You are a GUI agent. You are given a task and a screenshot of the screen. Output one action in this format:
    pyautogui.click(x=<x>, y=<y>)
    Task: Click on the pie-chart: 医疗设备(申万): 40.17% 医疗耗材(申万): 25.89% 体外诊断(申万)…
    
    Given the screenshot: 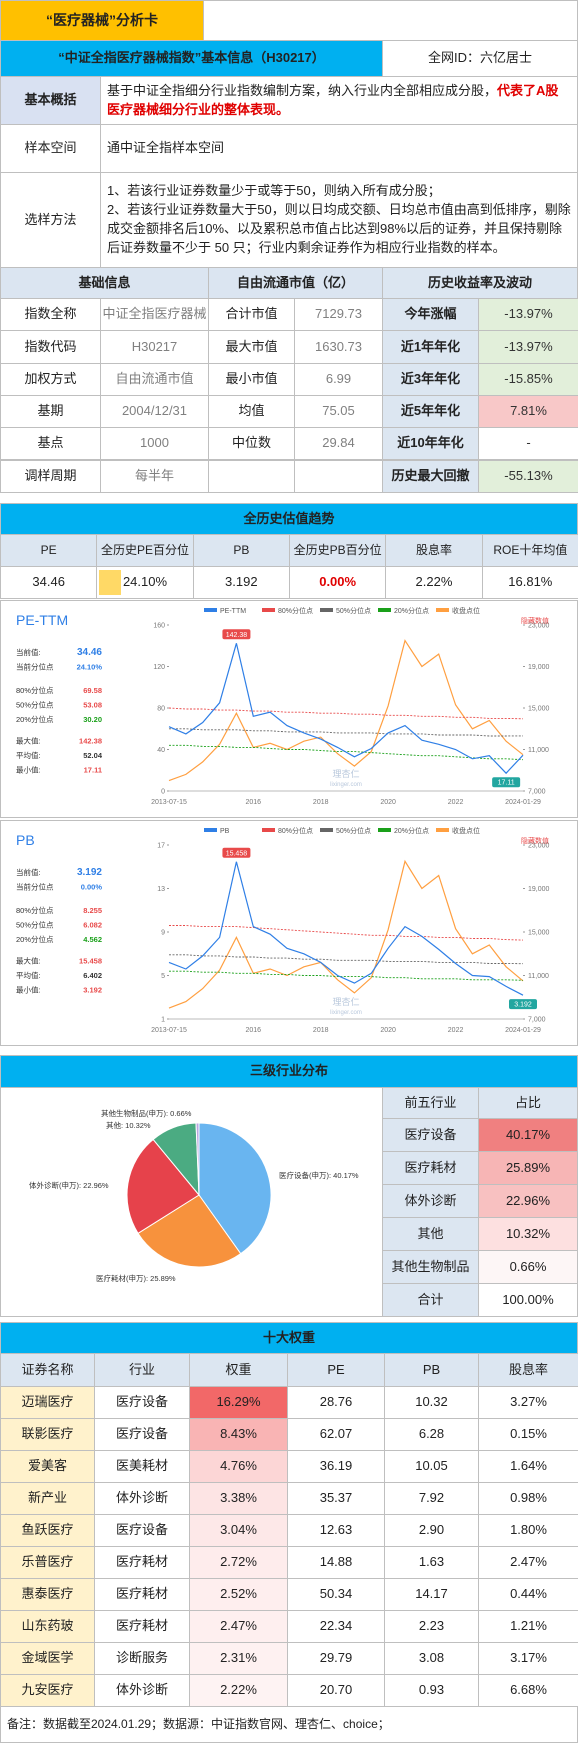 What is the action you would take?
    pyautogui.click(x=194, y=1195)
    